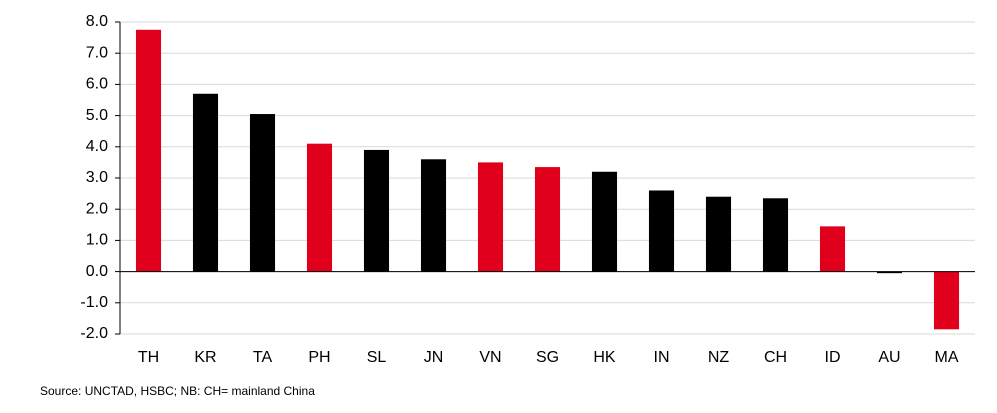 This screenshot has width=997, height=413. I want to click on x-tick-label: AU, so click(889, 357).